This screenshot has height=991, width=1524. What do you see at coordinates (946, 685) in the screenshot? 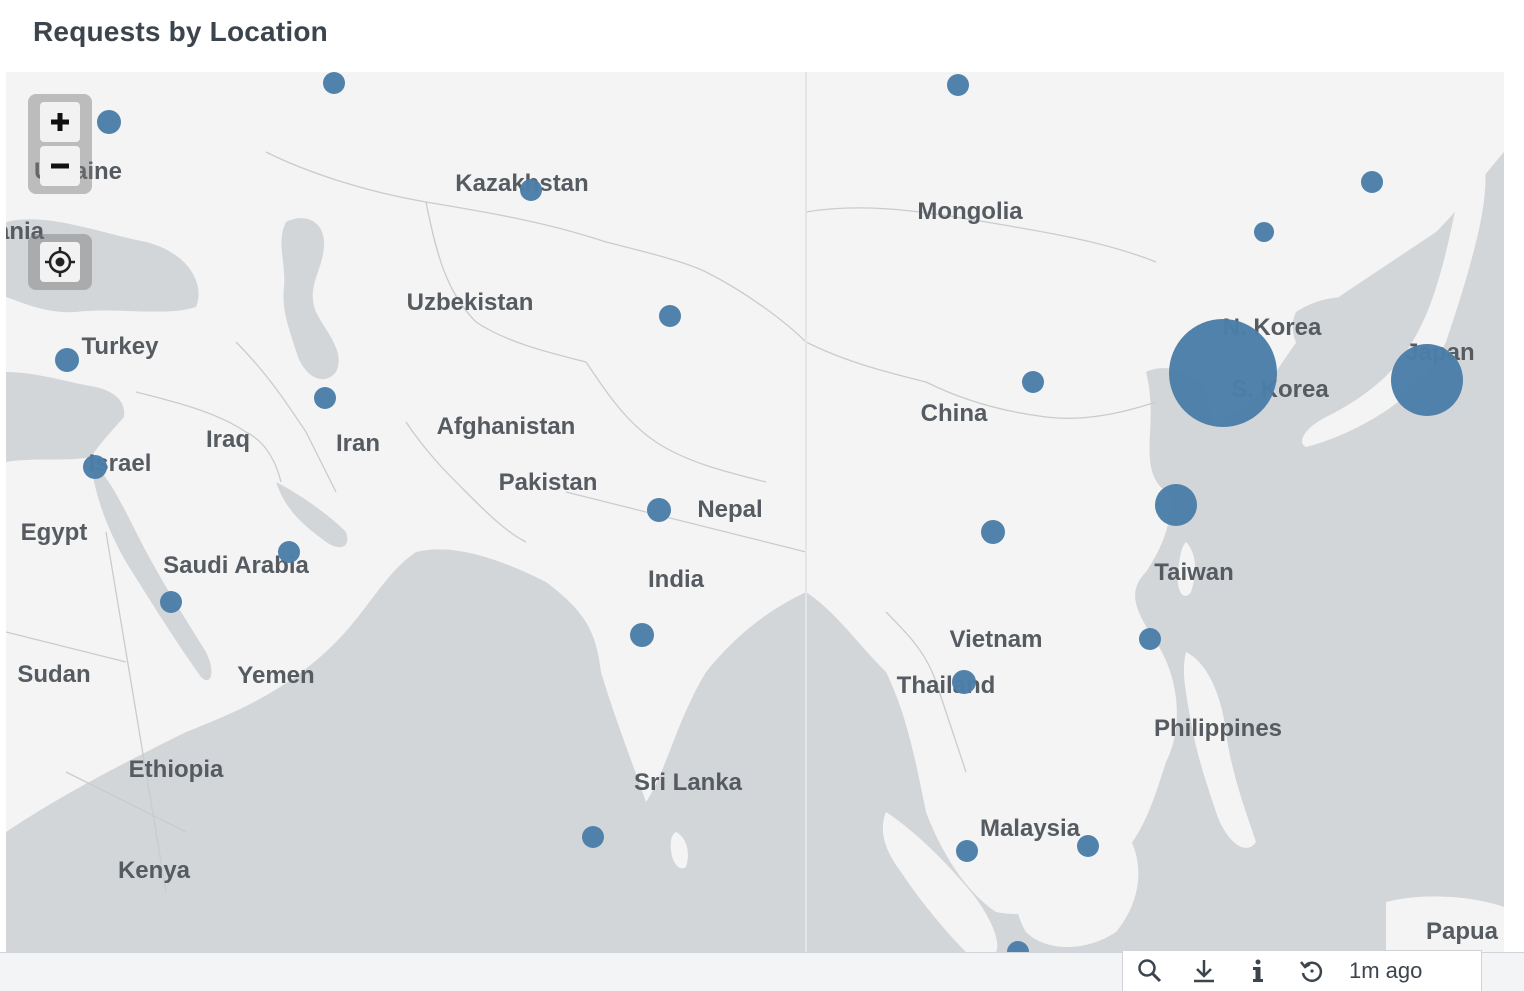
I see `map-label-thailand: Thailand` at bounding box center [946, 685].